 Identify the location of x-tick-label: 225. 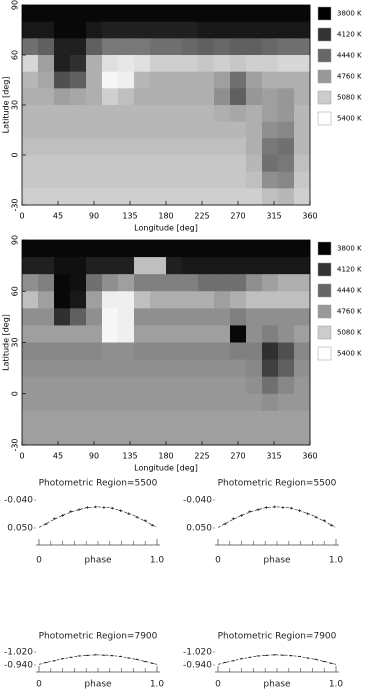
(201, 216).